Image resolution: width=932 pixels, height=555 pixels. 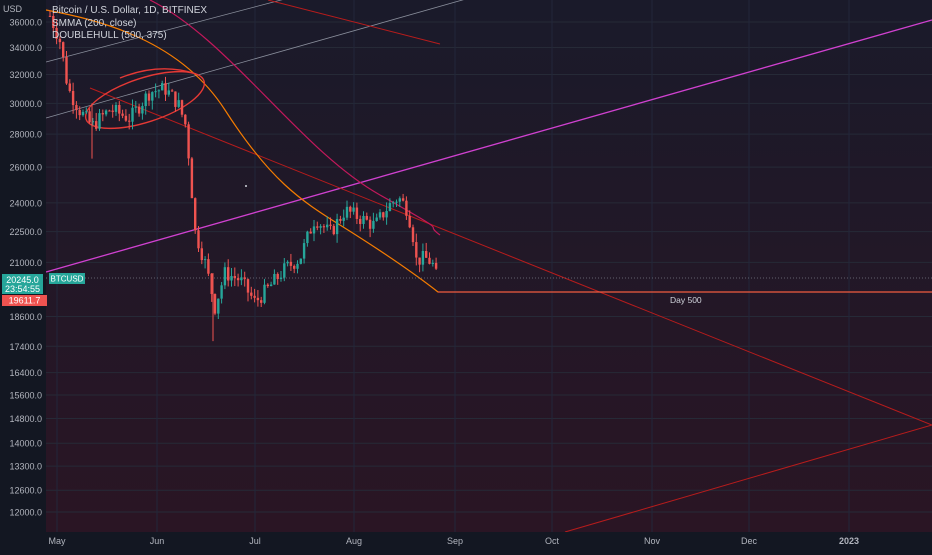 What do you see at coordinates (295, 118) in the screenshot?
I see `smma-line` at bounding box center [295, 118].